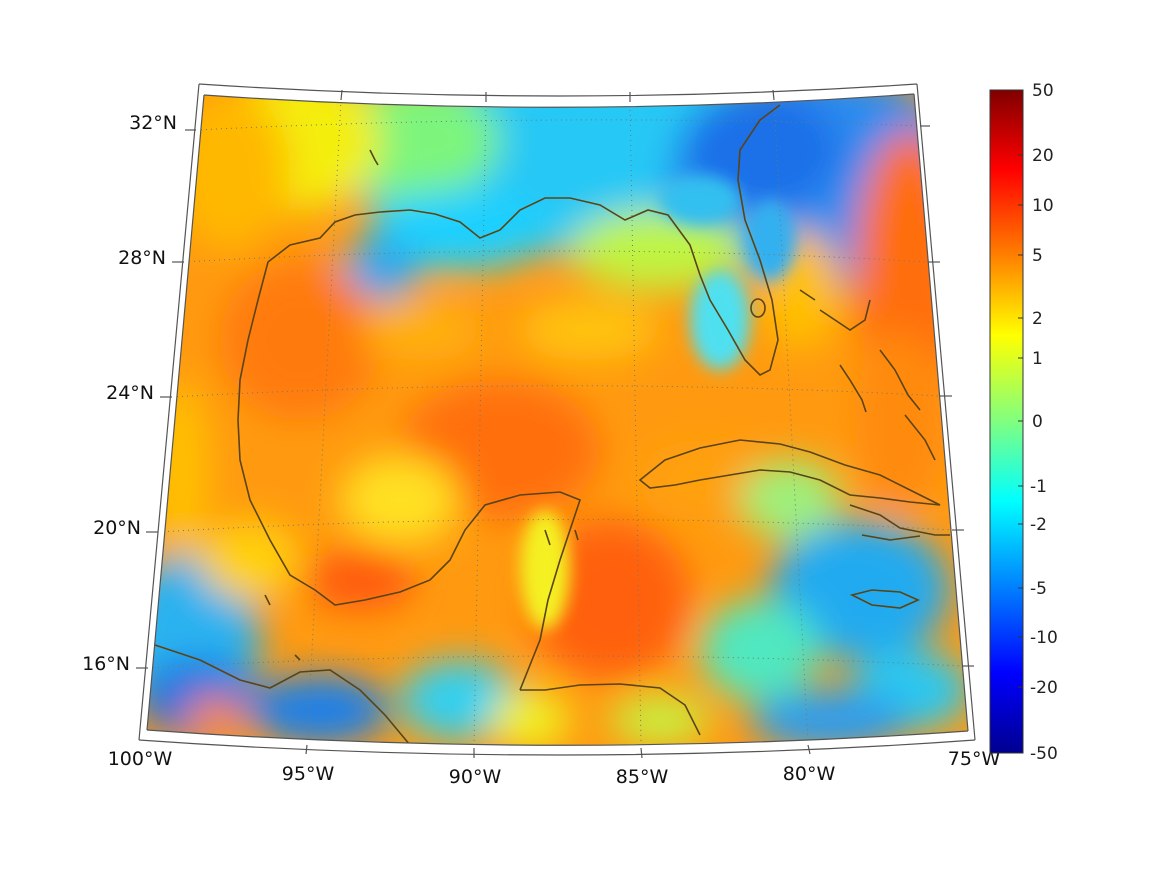 Image resolution: width=1167 pixels, height=875 pixels. What do you see at coordinates (974, 759) in the screenshot?
I see `lon-label-75w: 75°W` at bounding box center [974, 759].